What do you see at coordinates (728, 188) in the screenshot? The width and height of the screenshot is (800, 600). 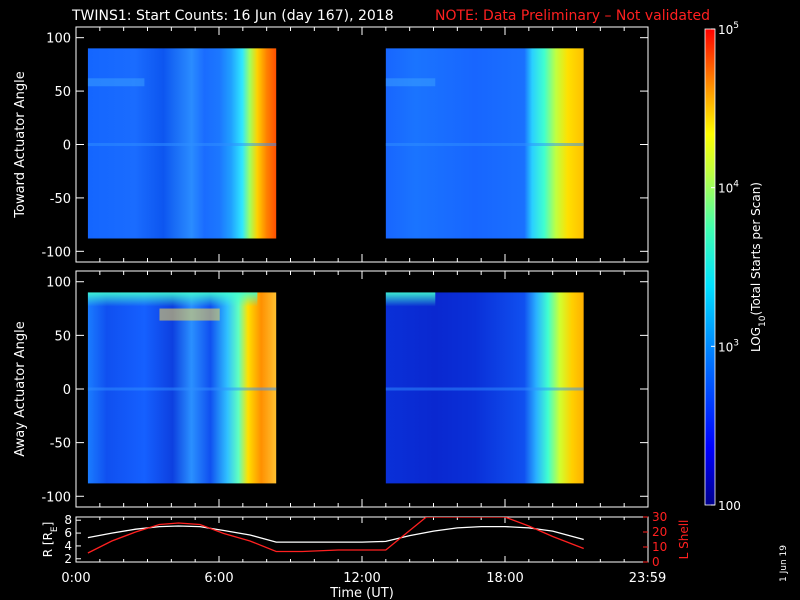 I see `colorbar-tick-label: 10⁴` at bounding box center [728, 188].